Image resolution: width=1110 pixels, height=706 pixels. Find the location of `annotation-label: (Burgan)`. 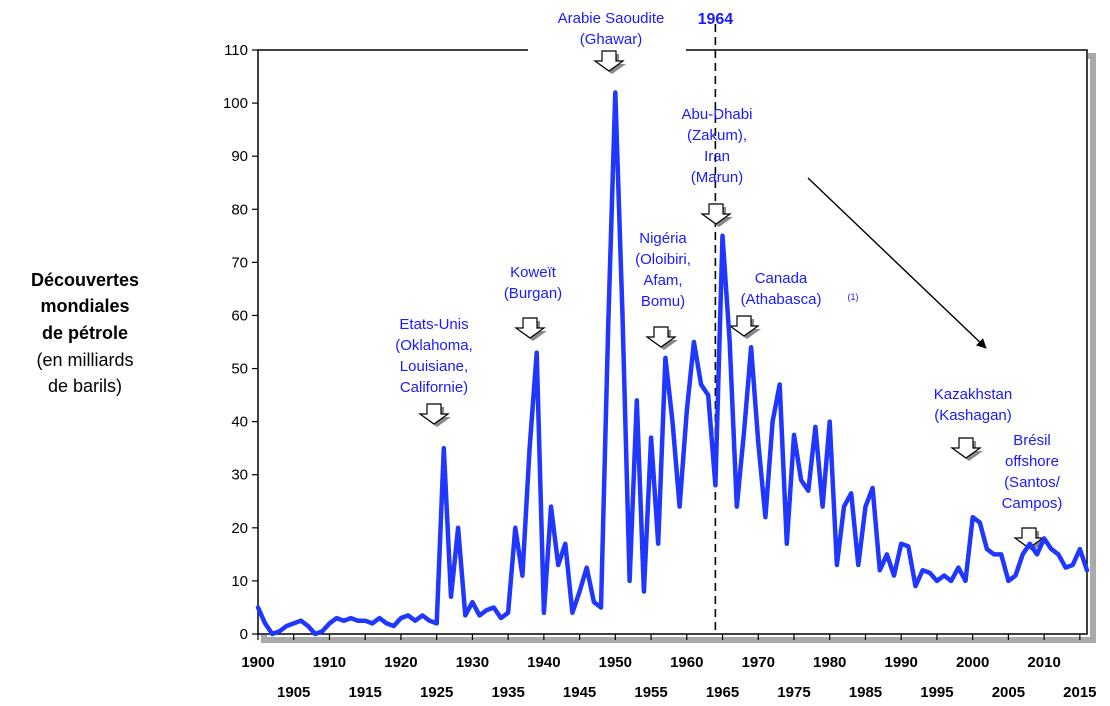

annotation-label: (Burgan) is located at coordinates (533, 293).